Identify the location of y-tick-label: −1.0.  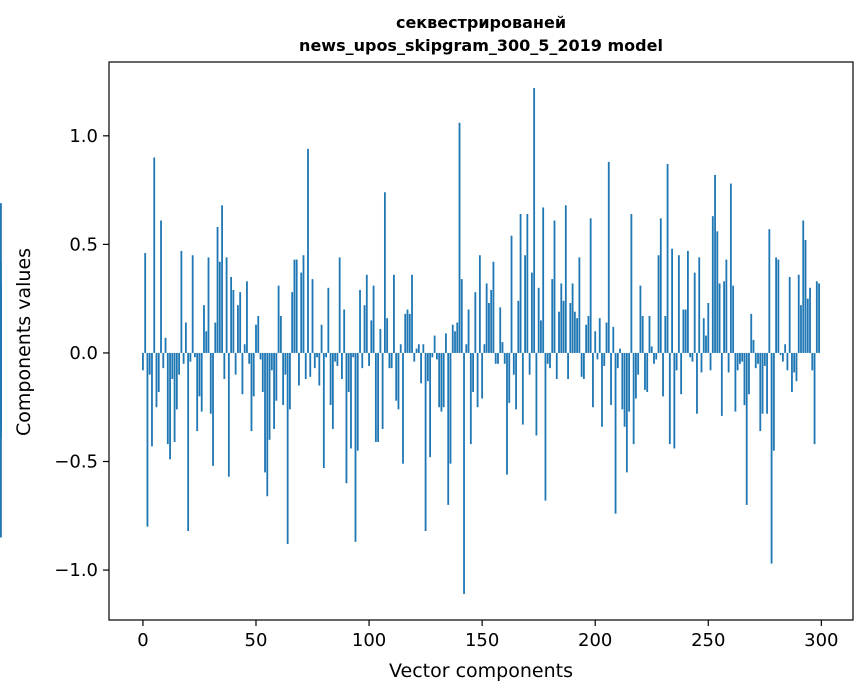
(76, 570).